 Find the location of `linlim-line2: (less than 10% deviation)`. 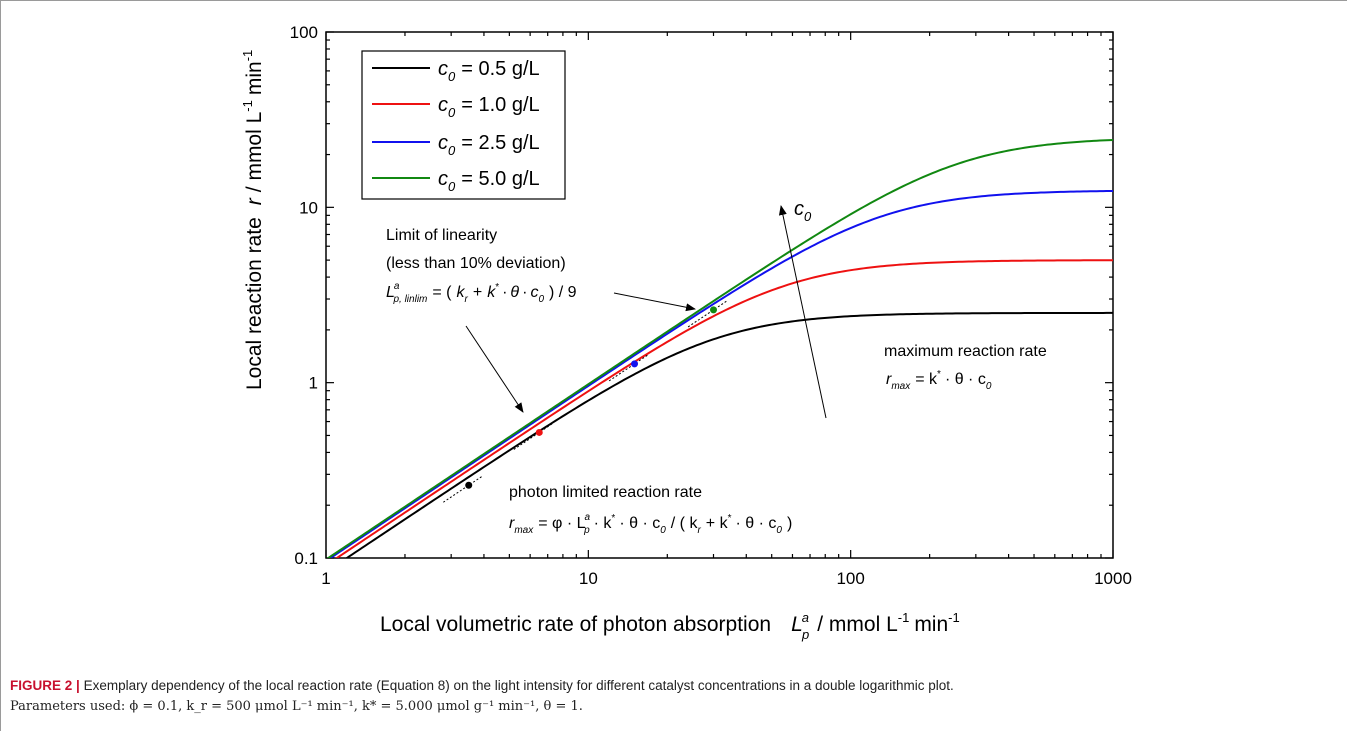

linlim-line2: (less than 10% deviation) is located at coordinates (476, 263).